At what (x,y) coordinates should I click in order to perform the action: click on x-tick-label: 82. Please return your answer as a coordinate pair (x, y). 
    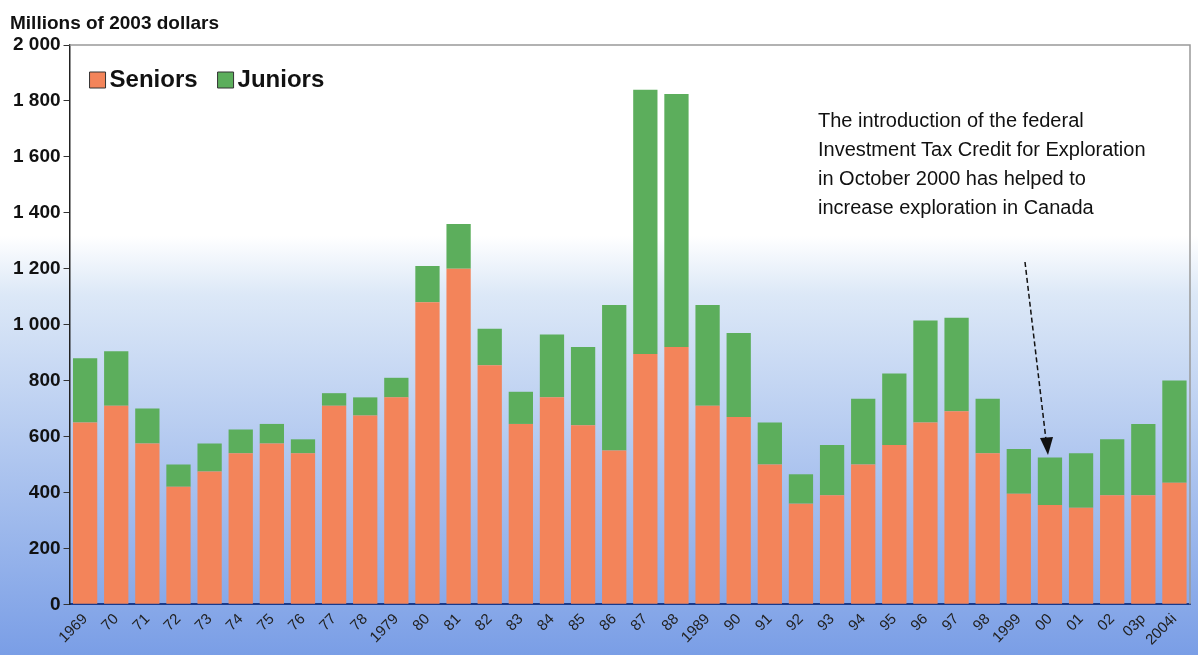
    Looking at the image, I should click on (482, 621).